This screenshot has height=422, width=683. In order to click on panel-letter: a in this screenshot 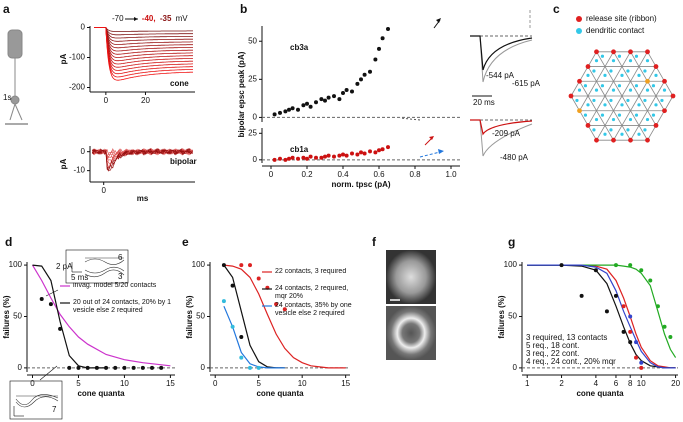, I will do `click(6, 9)`.